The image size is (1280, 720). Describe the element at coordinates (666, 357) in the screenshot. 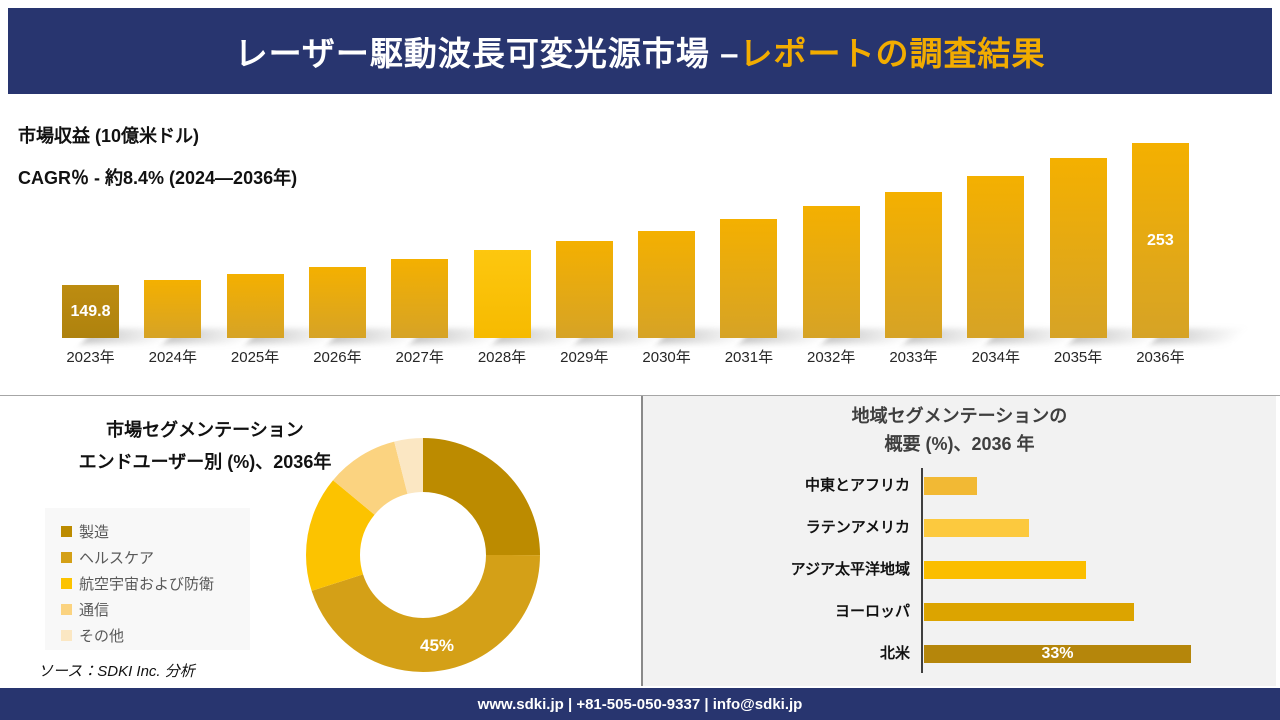

I see `x-axis-label-2030年: 2030年` at that location.